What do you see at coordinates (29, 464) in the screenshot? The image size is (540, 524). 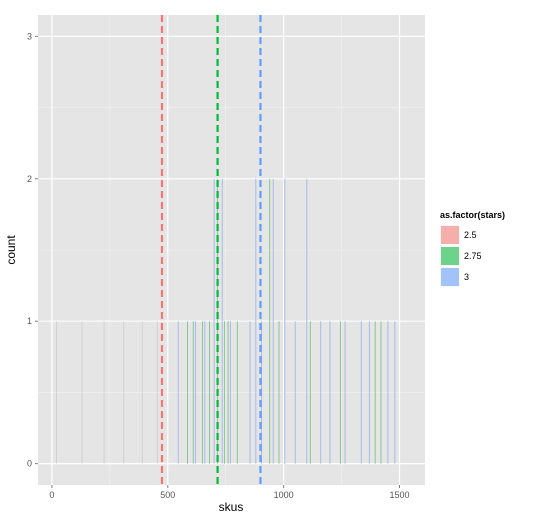 I see `y-tick-label: 0` at bounding box center [29, 464].